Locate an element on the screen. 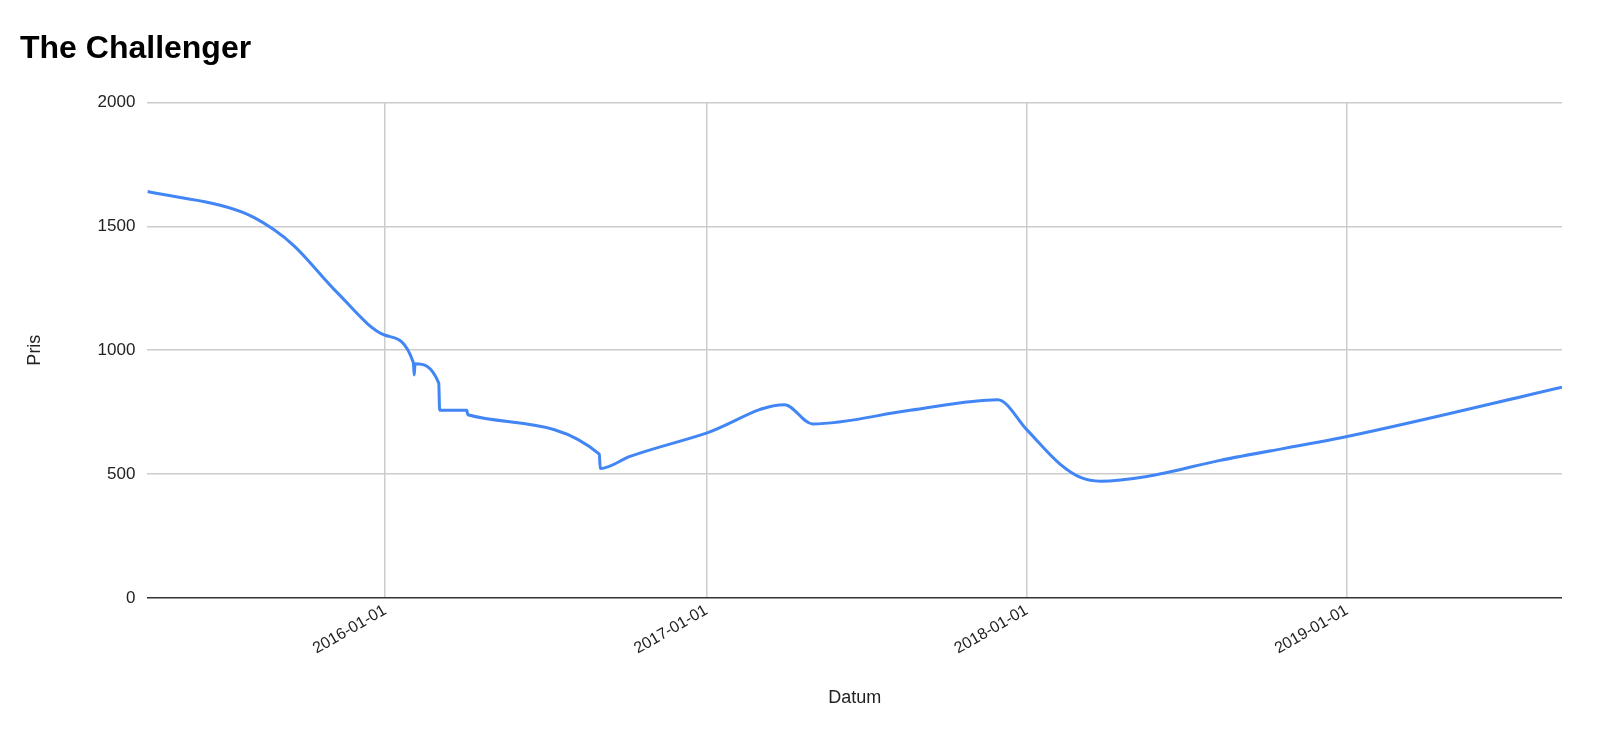 The width and height of the screenshot is (1600, 733). y-axis-title: Pris is located at coordinates (33, 350).